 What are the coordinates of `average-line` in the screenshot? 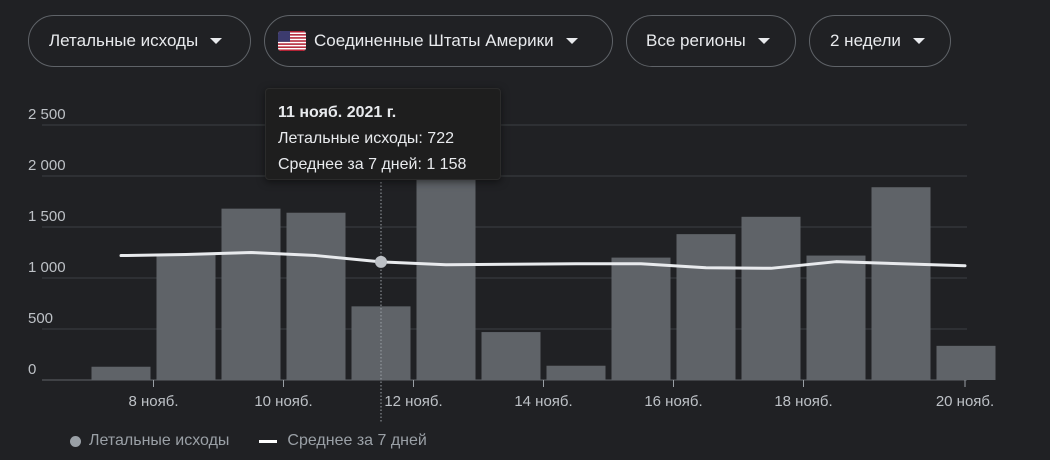 It's located at (543, 260).